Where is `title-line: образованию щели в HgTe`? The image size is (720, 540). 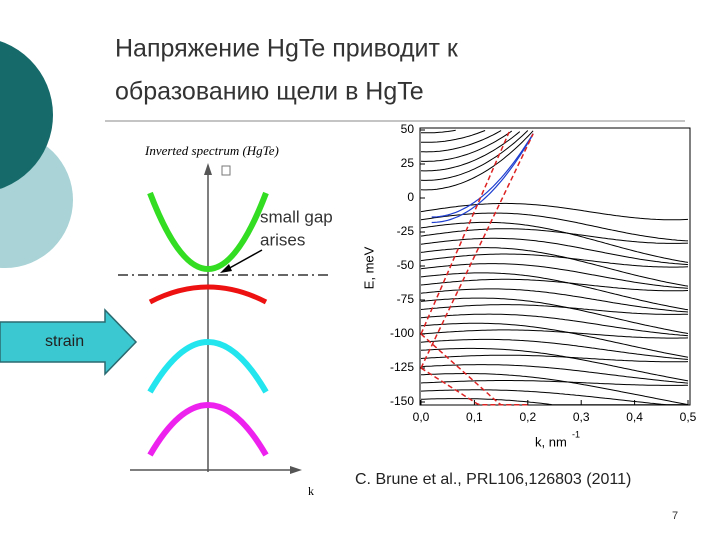 title-line: образованию щели в HgTe is located at coordinates (269, 92).